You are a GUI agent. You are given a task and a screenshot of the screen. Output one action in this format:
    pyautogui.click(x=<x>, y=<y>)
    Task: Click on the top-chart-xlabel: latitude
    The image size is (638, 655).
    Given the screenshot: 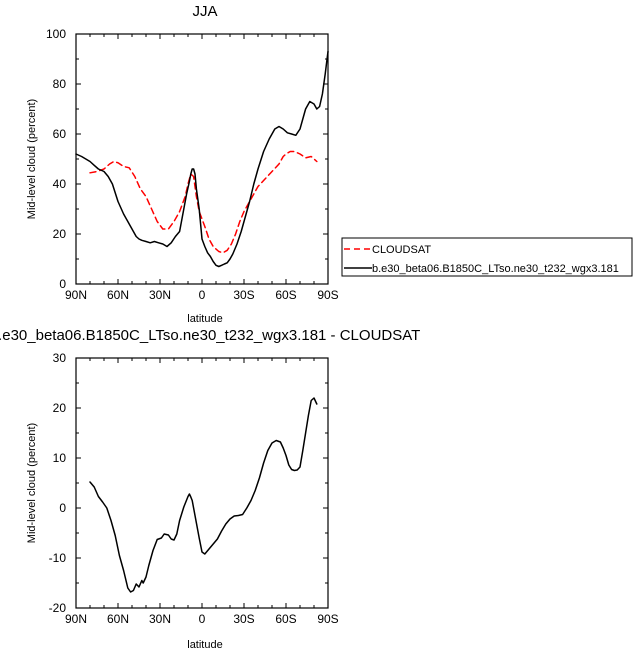 What is the action you would take?
    pyautogui.click(x=204, y=319)
    